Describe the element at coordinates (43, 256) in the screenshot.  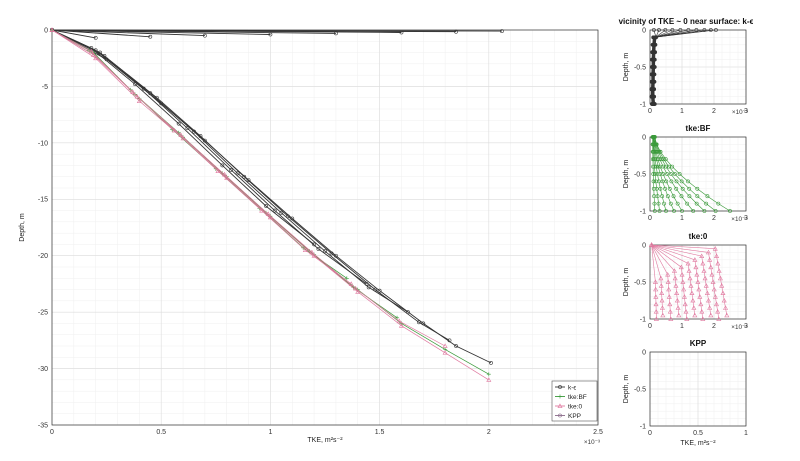
I see `y-tick-label: -20` at that location.